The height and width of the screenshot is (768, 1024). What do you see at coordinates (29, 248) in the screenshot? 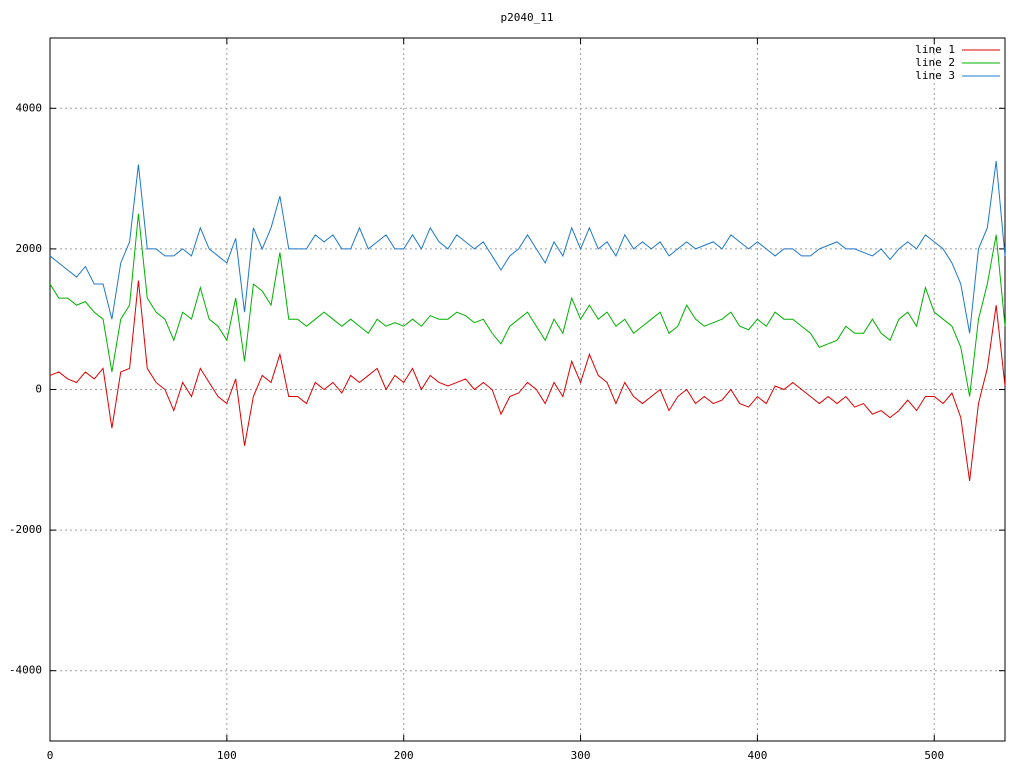
I see `y-tick-label: 2000` at bounding box center [29, 248].